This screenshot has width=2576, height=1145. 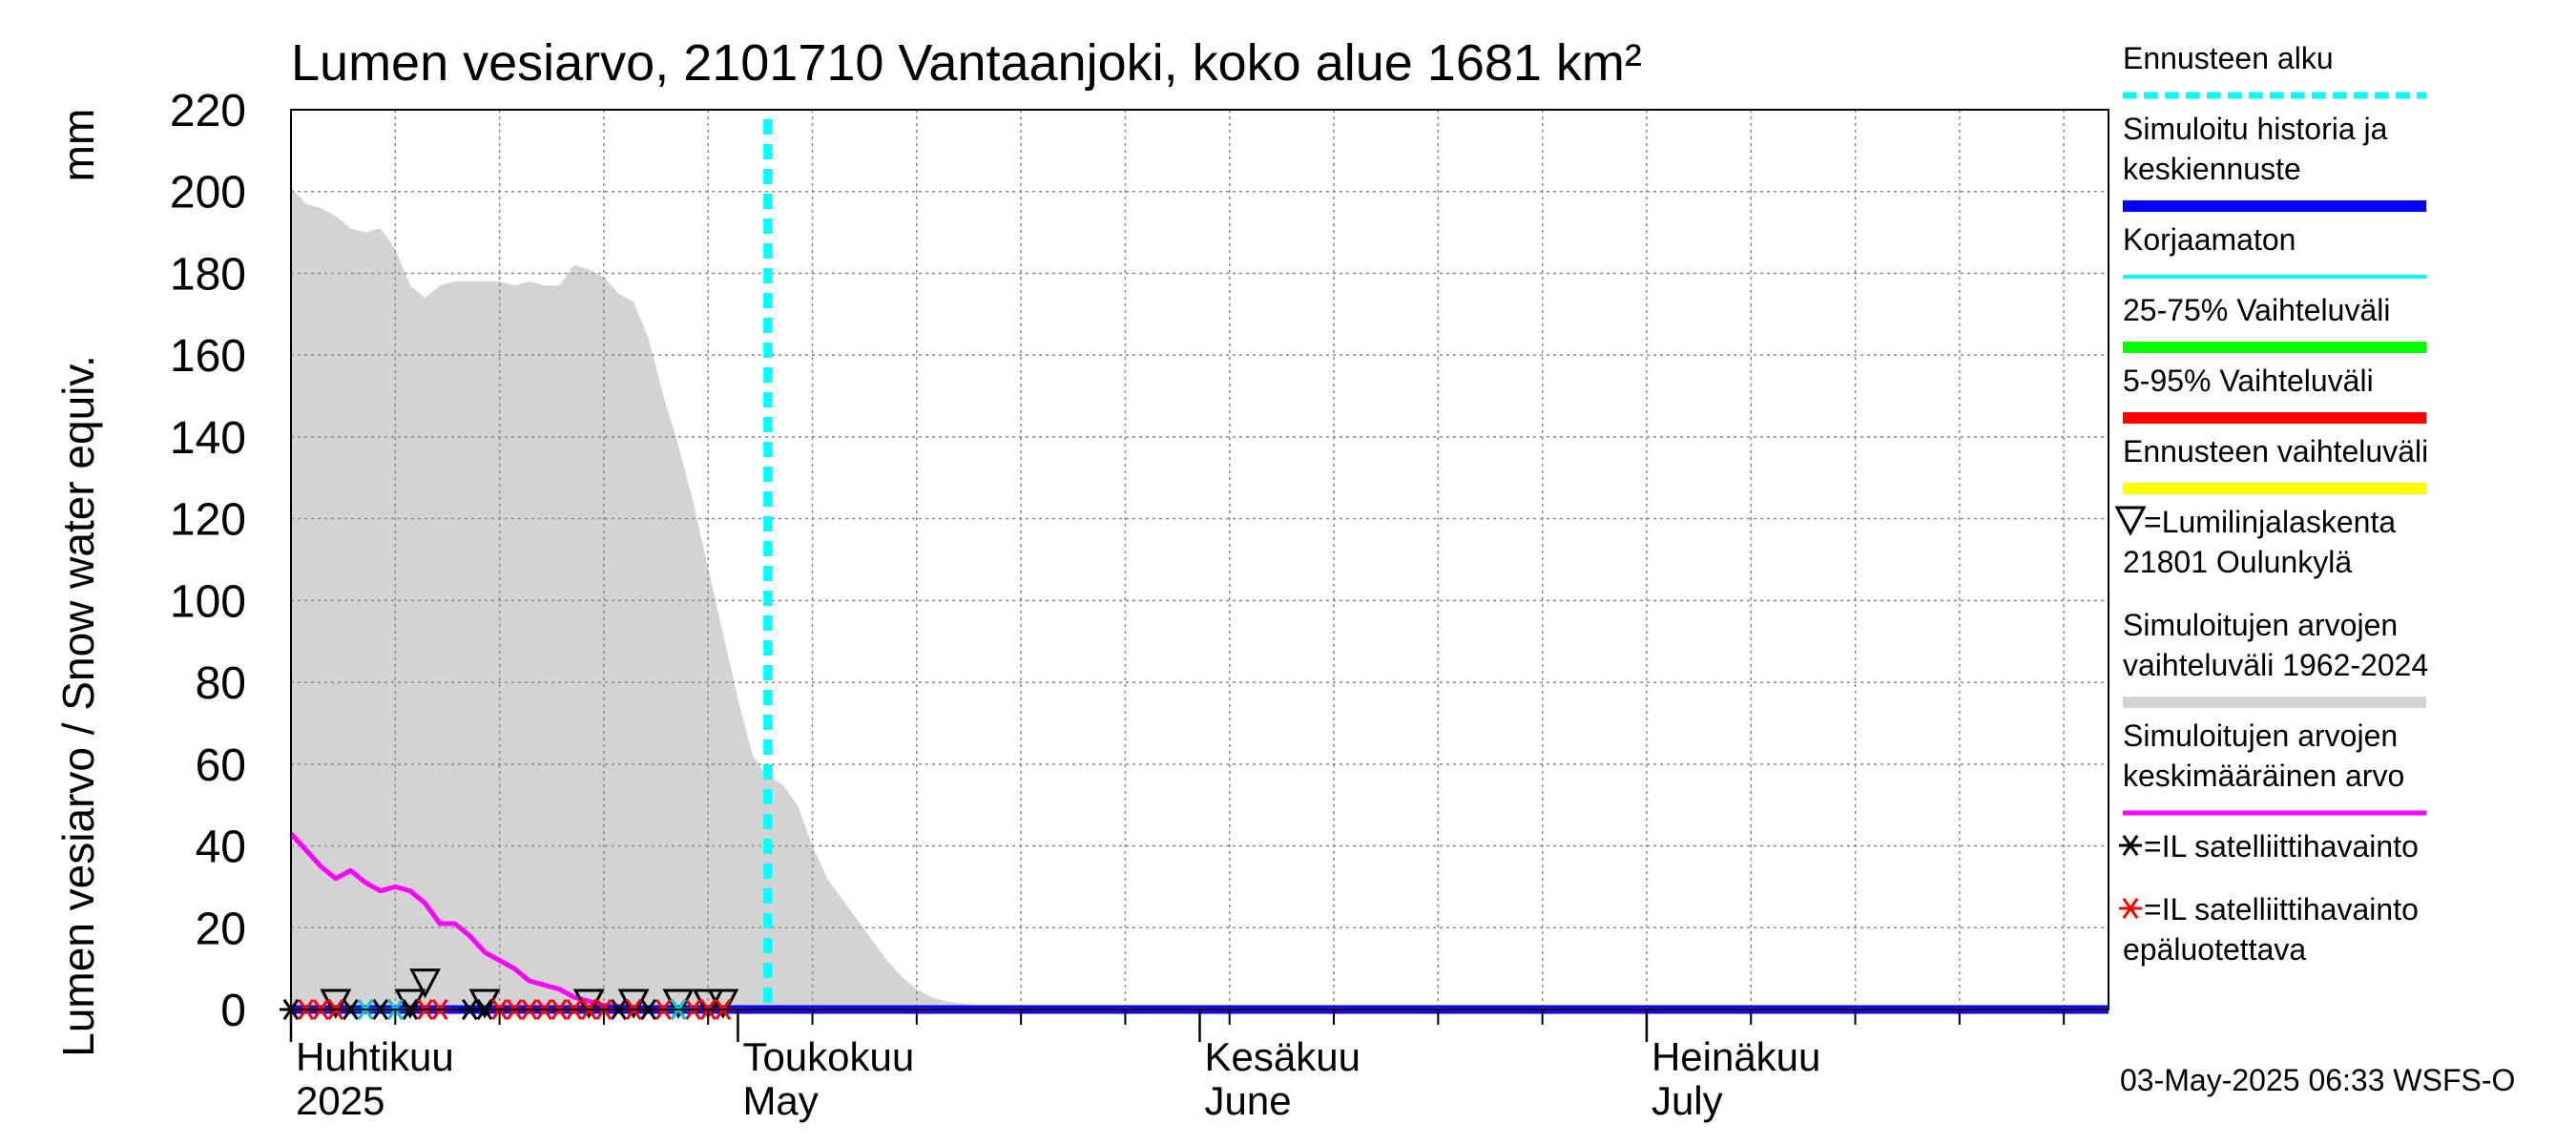 I want to click on legend-label: Ennusteen vaihteluväli, so click(x=2275, y=451).